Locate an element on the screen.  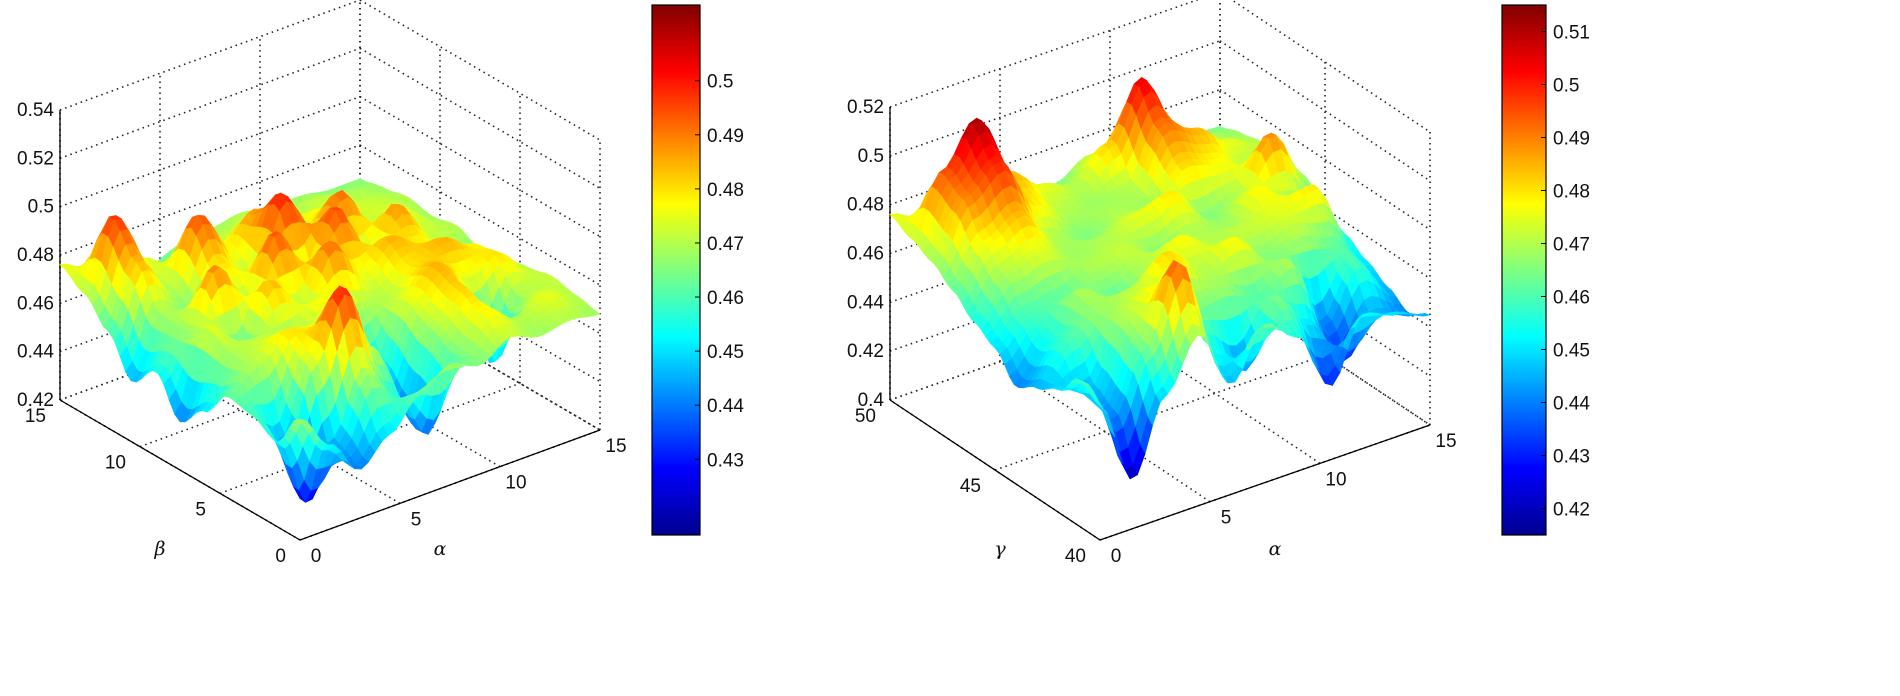
x-axis-line is located at coordinates (1265, 482).